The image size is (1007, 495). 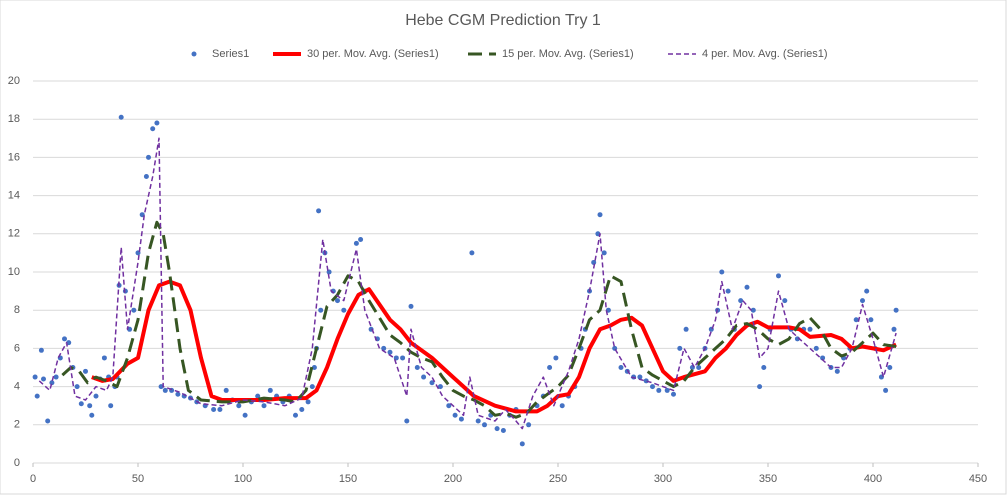 What do you see at coordinates (978, 479) in the screenshot?
I see `x-tick-label: 450` at bounding box center [978, 479].